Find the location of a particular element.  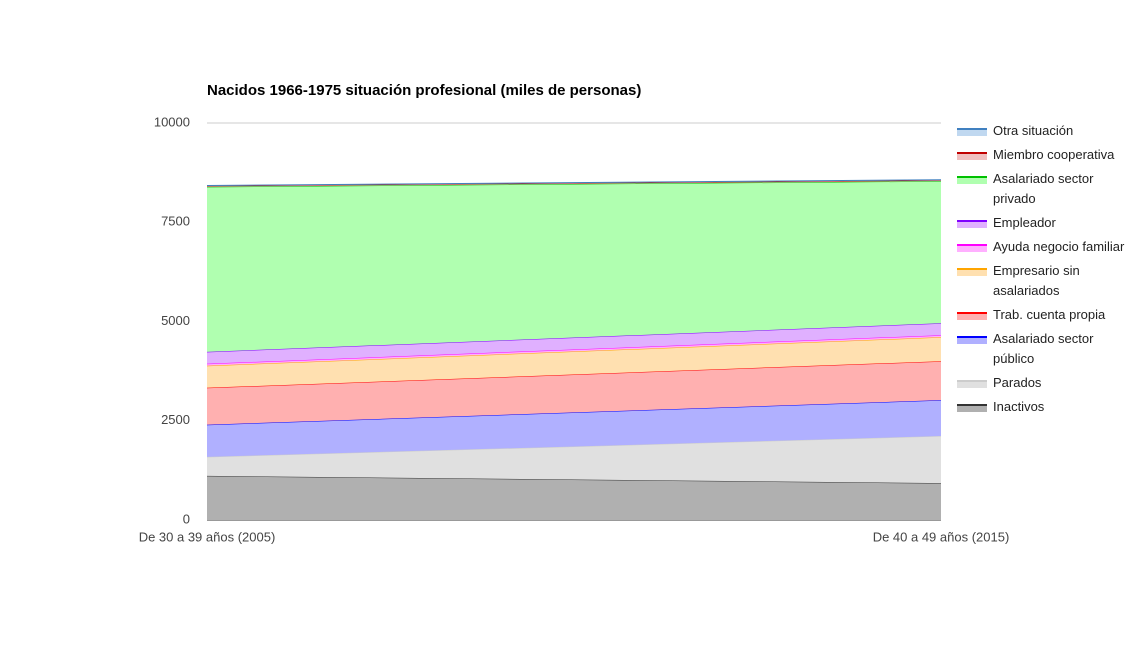

y-tick-label: 5000 is located at coordinates (175, 320).